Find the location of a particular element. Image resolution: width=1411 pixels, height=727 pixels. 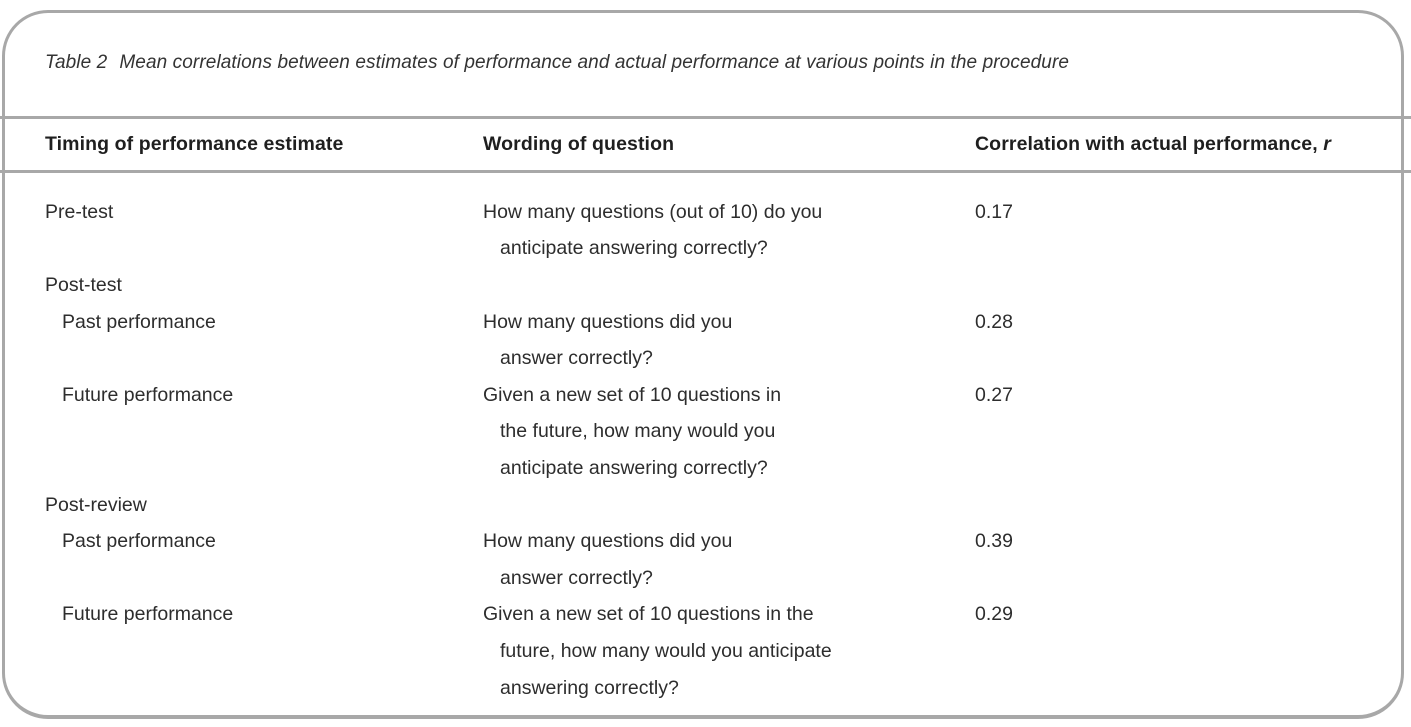

table-caption-label: Table 2 is located at coordinates (76, 62).